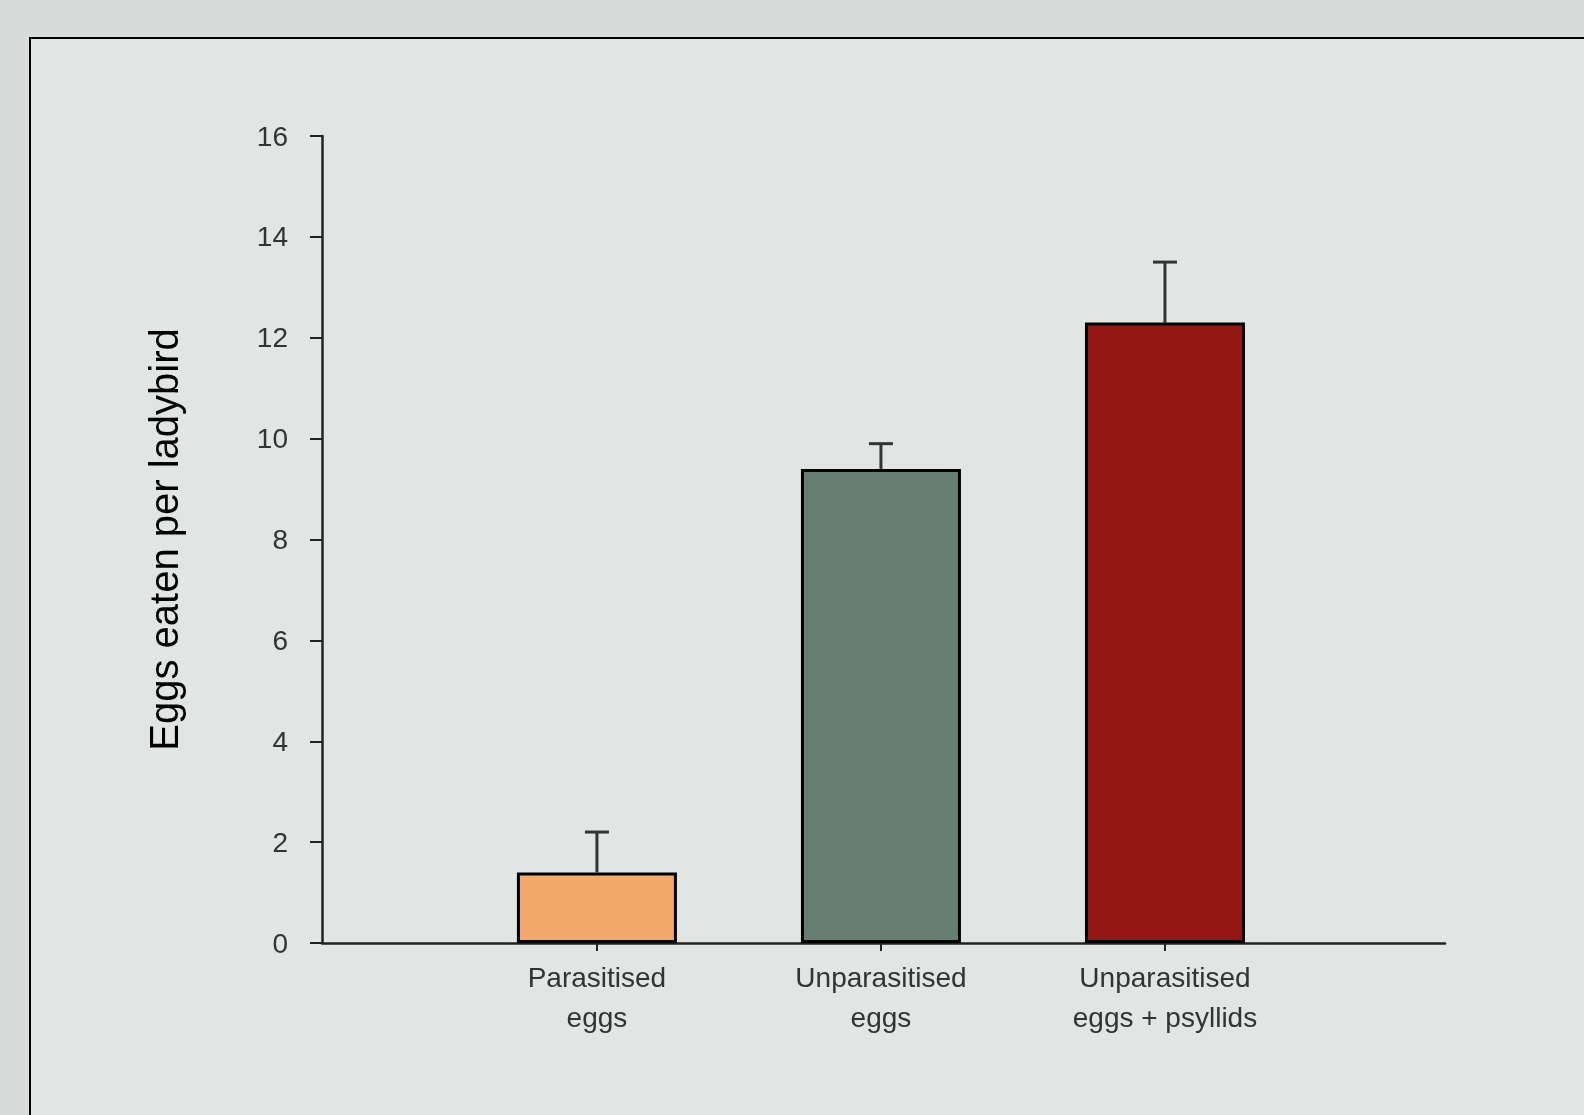 The image size is (1584, 1115). I want to click on y-tick-label: 2, so click(280, 842).